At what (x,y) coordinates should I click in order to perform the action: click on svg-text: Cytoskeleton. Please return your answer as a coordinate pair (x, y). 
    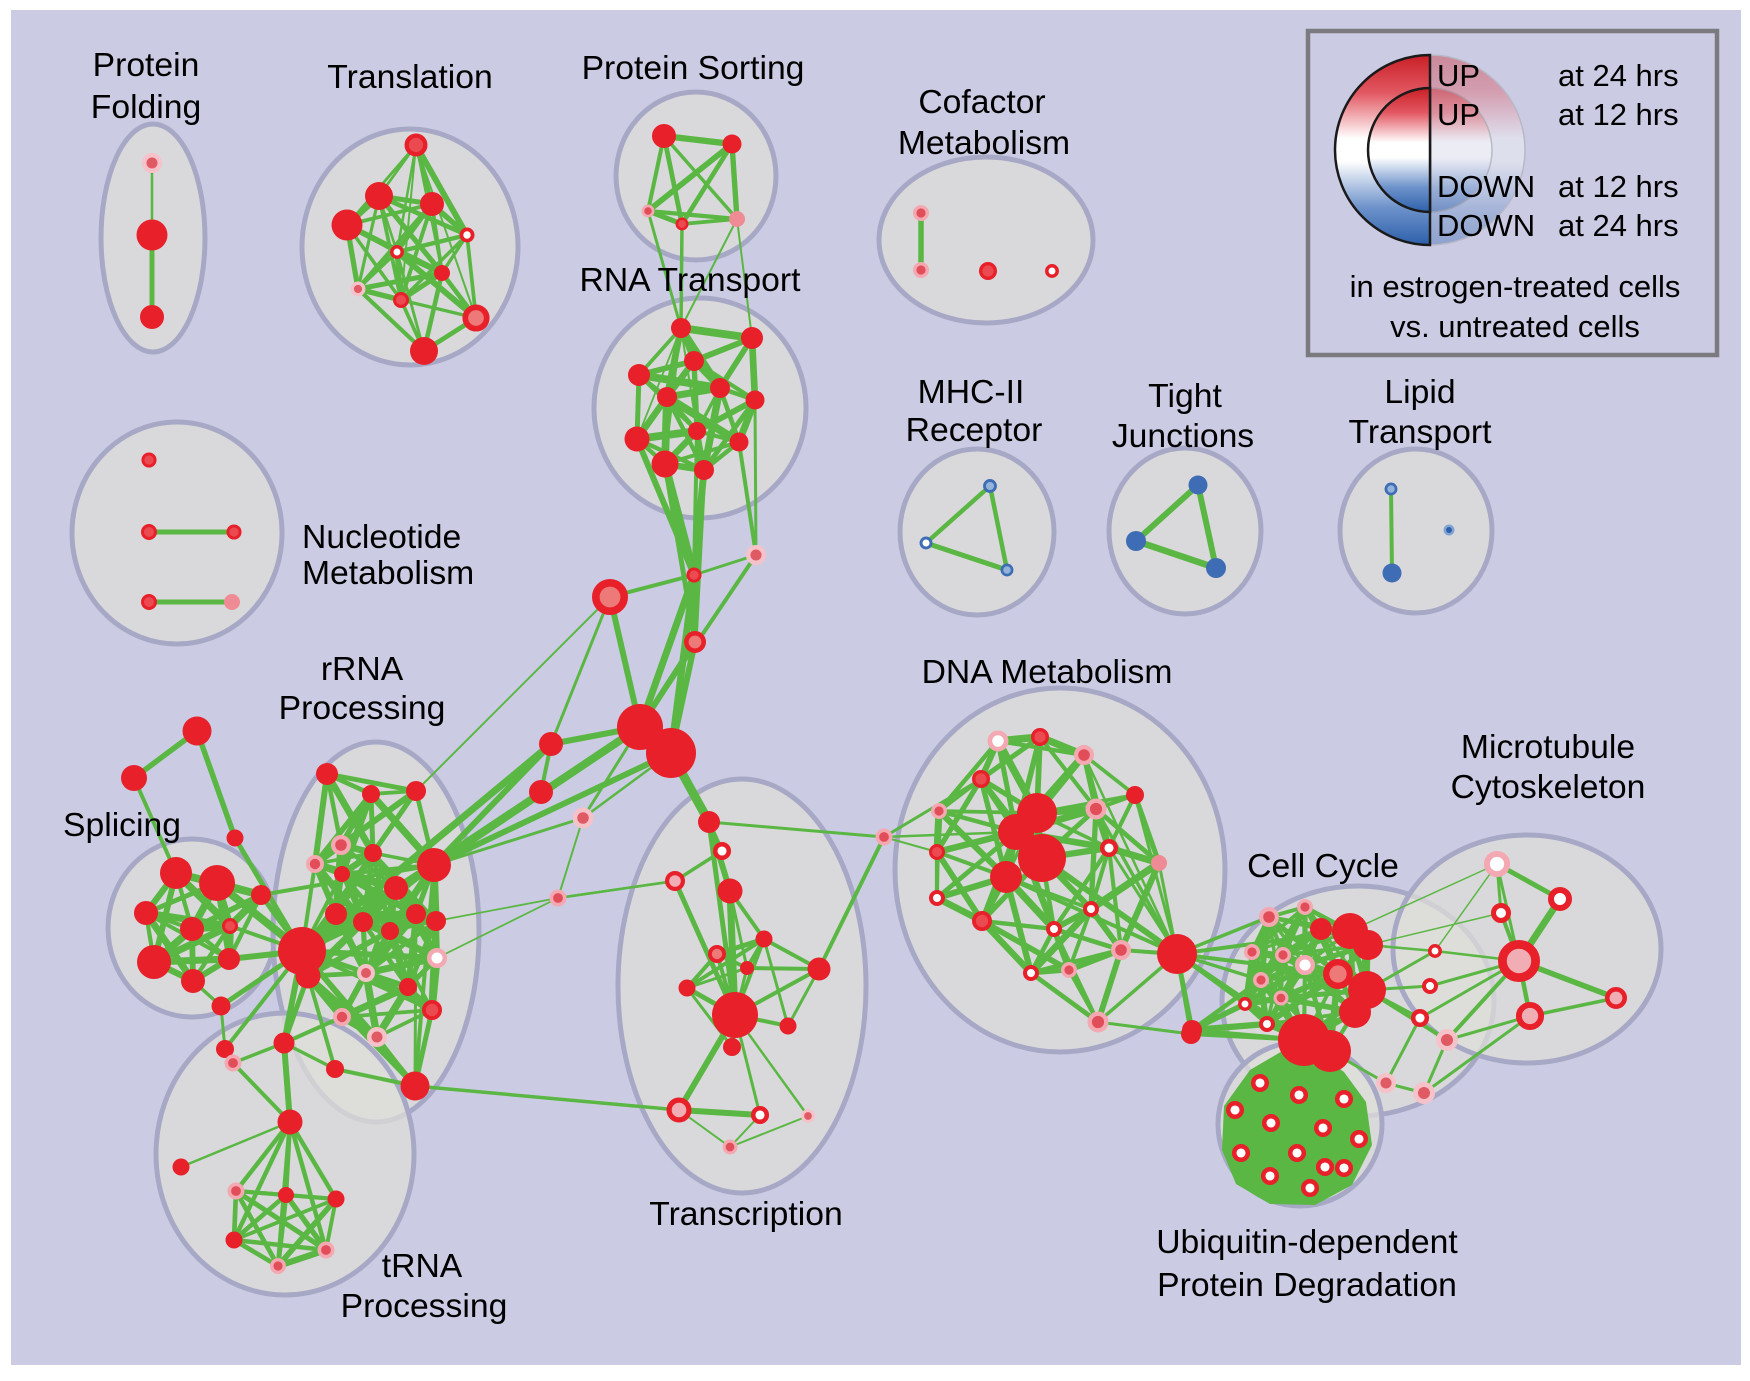
    Looking at the image, I should click on (1548, 787).